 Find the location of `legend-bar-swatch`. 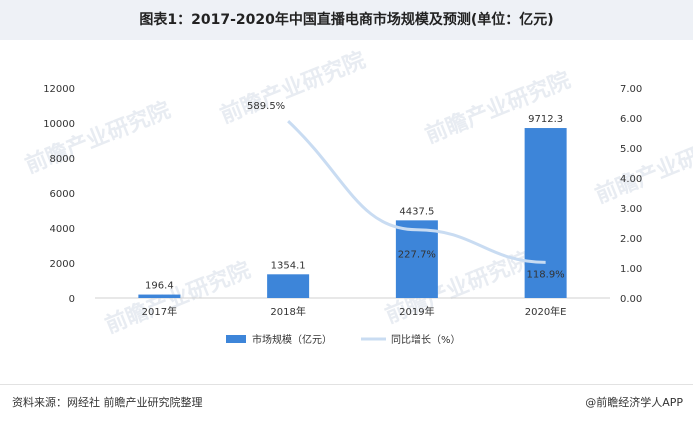

legend-bar-swatch is located at coordinates (236, 339).